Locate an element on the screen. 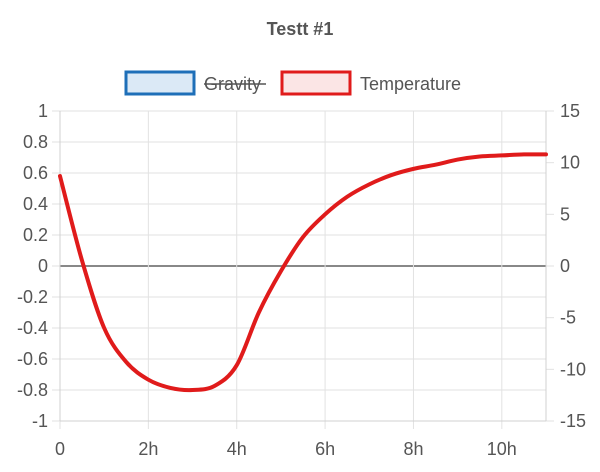 The image size is (600, 472). y-left-tick-label: 1 is located at coordinates (43, 111).